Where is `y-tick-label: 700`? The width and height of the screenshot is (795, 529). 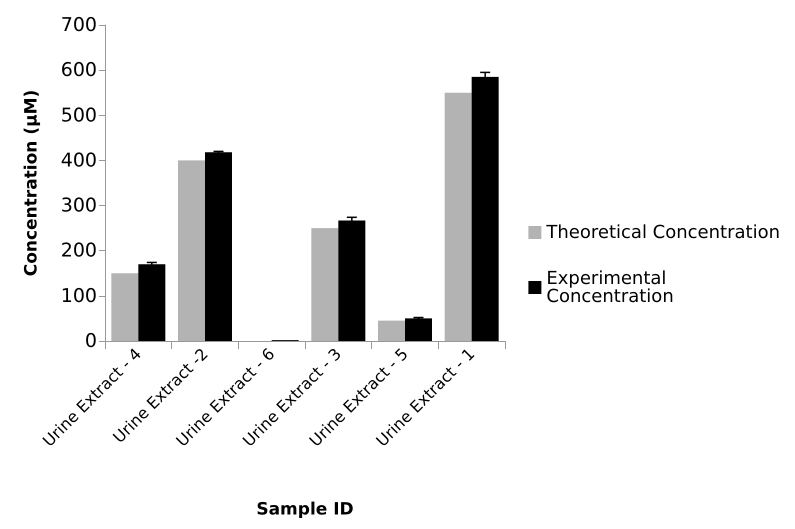 y-tick-label: 700 is located at coordinates (78, 25).